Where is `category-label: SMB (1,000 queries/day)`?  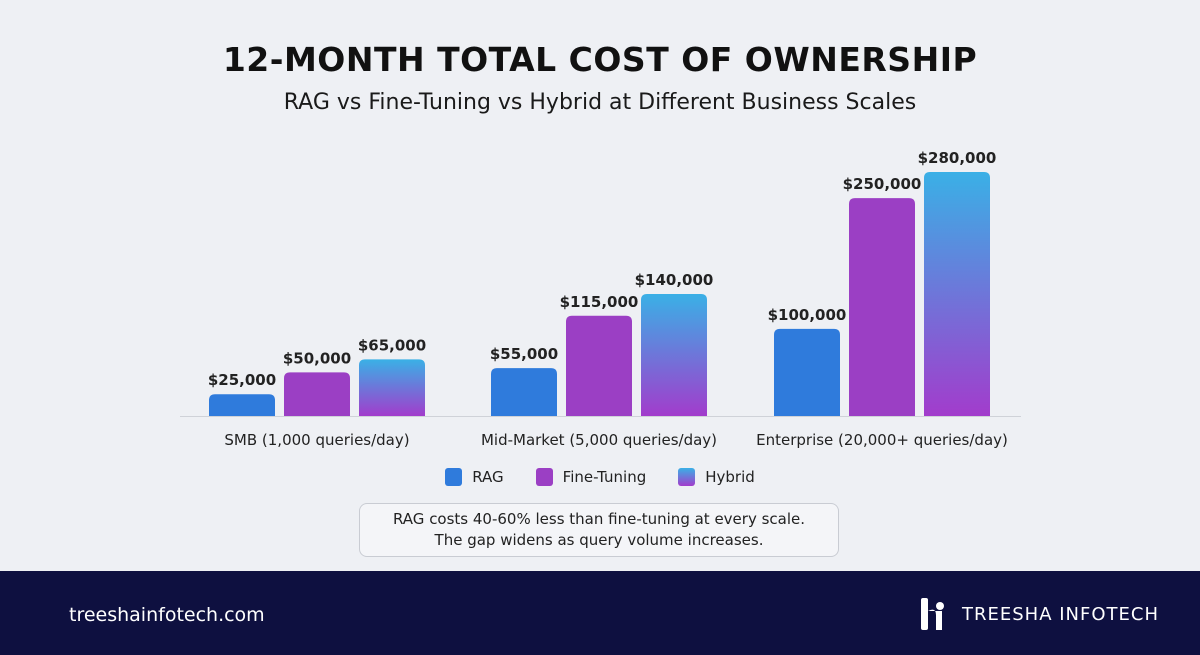
category-label: SMB (1,000 queries/day) is located at coordinates (316, 440).